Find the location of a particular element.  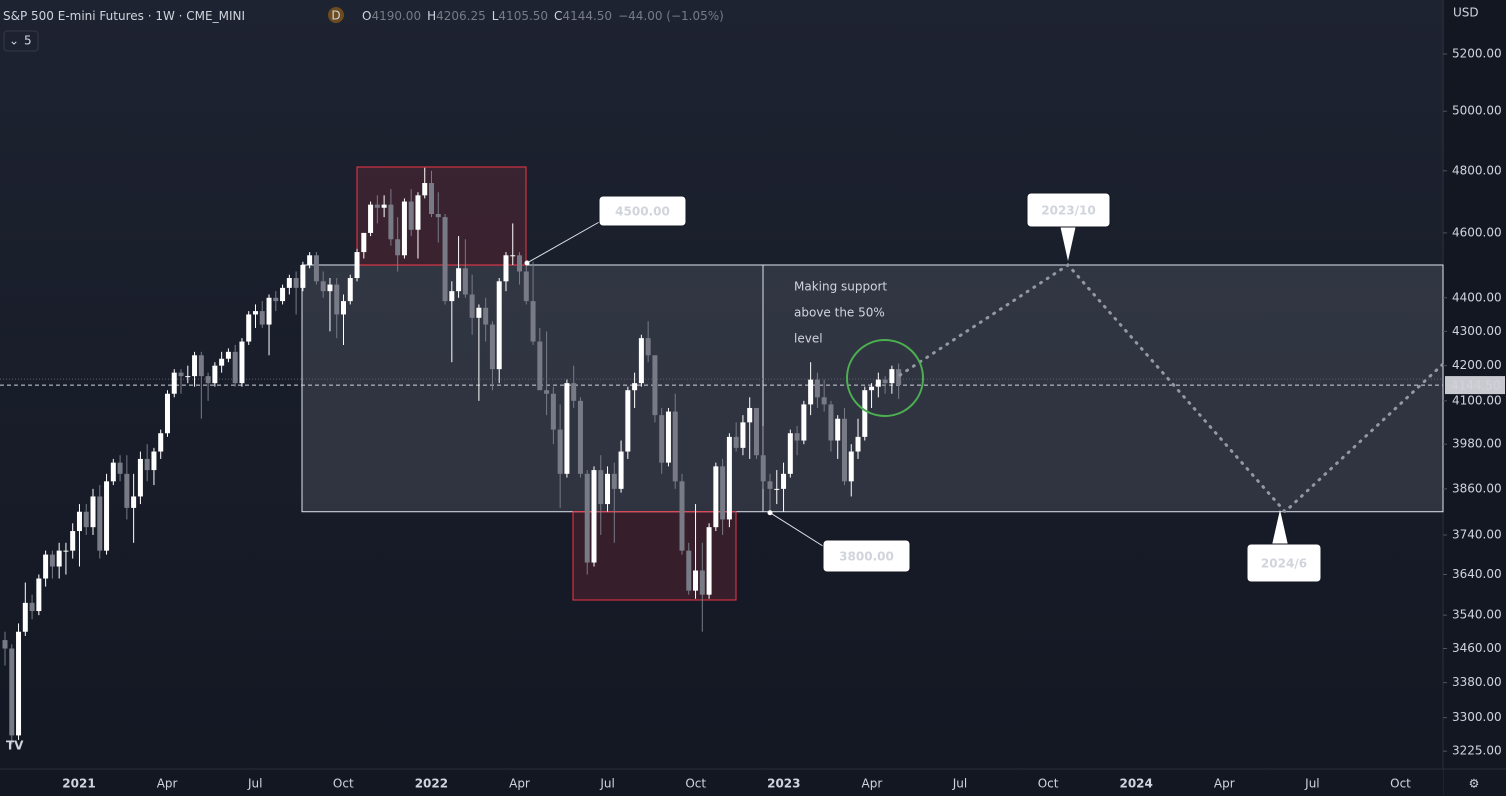

level-label-box is located at coordinates (642, 211).